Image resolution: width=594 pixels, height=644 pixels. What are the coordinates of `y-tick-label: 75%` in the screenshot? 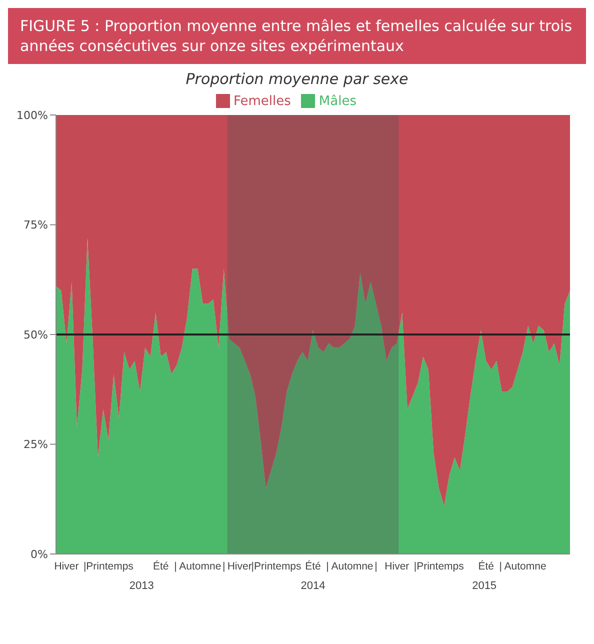 It's located at (36, 225).